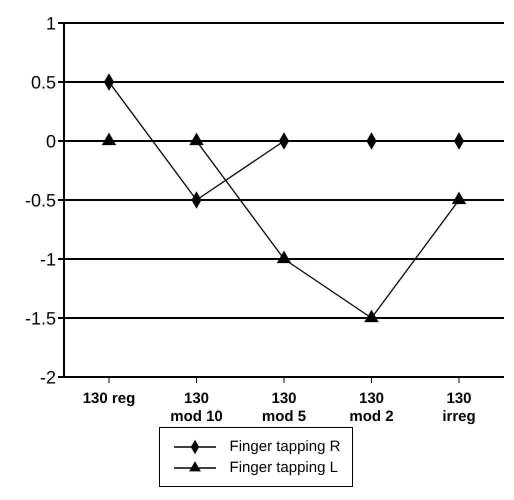  I want to click on legend-label: Finger tapping L, so click(284, 467).